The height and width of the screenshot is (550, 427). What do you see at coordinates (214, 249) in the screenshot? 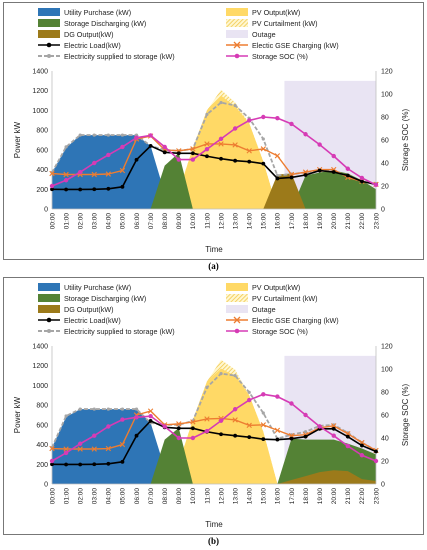
I see `x-axis-title: Time` at bounding box center [214, 249].